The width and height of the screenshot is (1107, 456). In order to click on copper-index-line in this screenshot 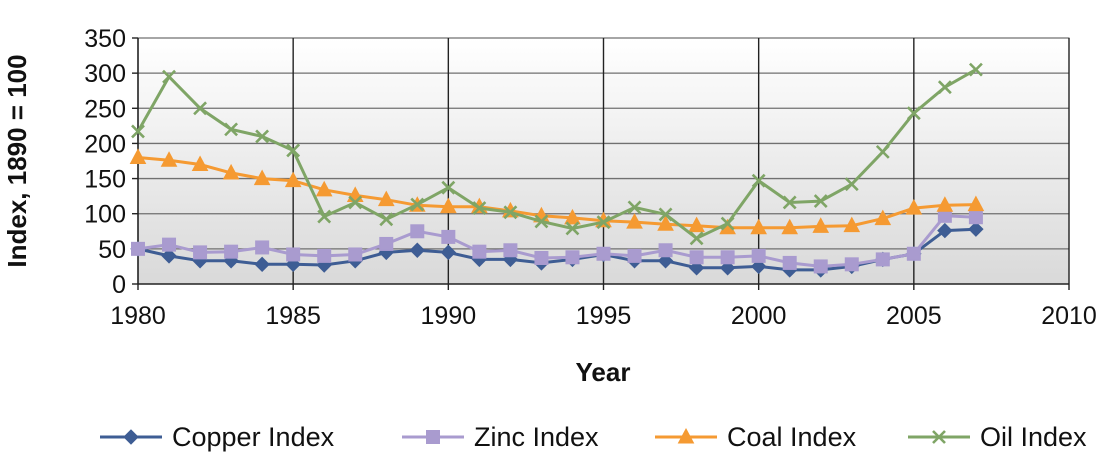, I will do `click(556, 249)`.